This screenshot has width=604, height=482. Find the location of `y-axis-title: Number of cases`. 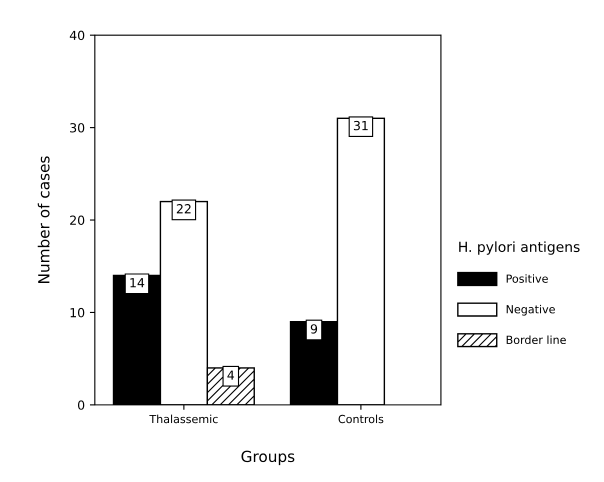

y-axis-title: Number of cases is located at coordinates (44, 219).